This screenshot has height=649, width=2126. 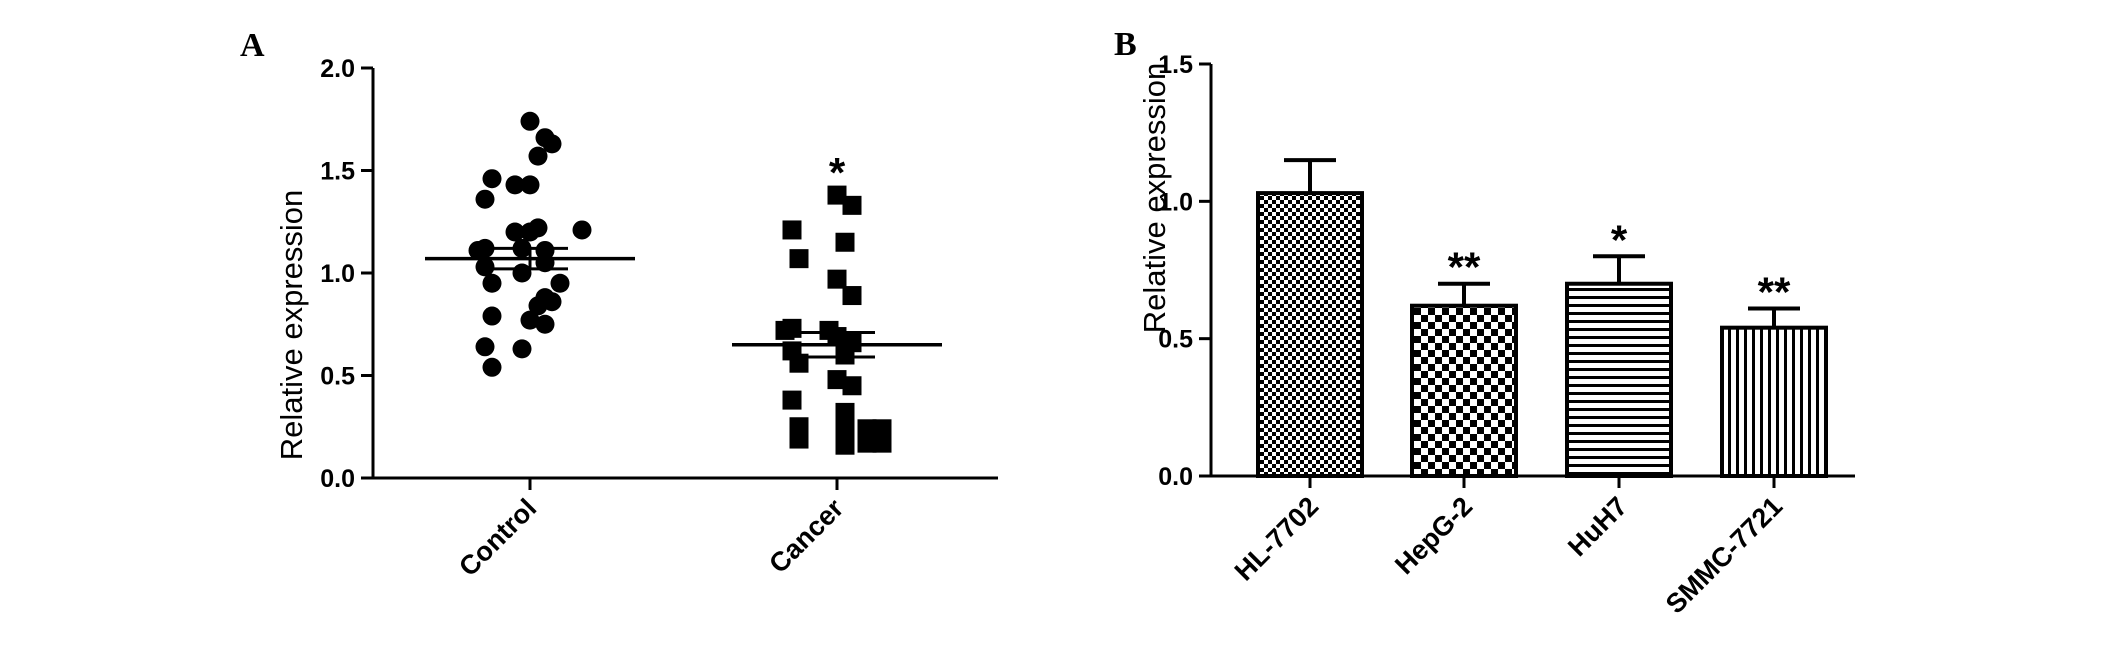 I want to click on panel-a-x-categories: Control Cancer, so click(x=651, y=530).